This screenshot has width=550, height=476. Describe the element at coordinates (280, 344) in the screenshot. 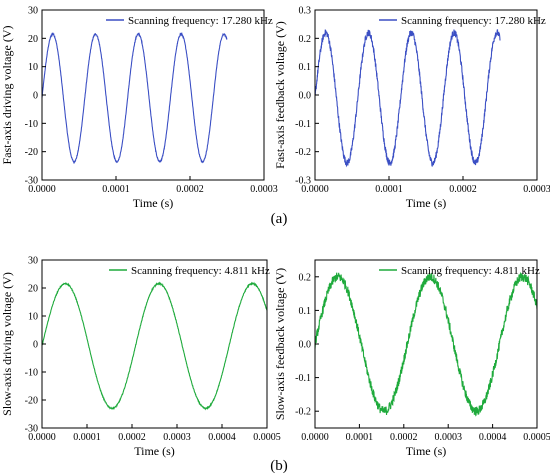

I see `y-axis-label: Slow-axis feedback voltage (V)` at that location.